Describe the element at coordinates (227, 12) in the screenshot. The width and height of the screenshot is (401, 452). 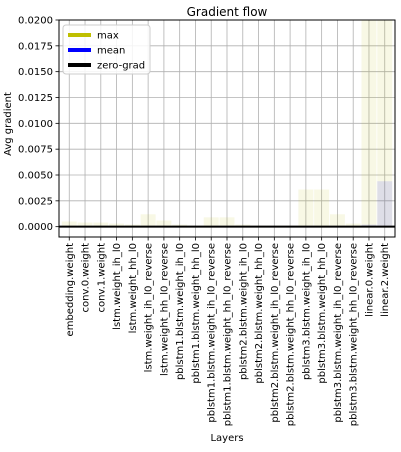
I see `chart-title: Gradient flow` at that location.